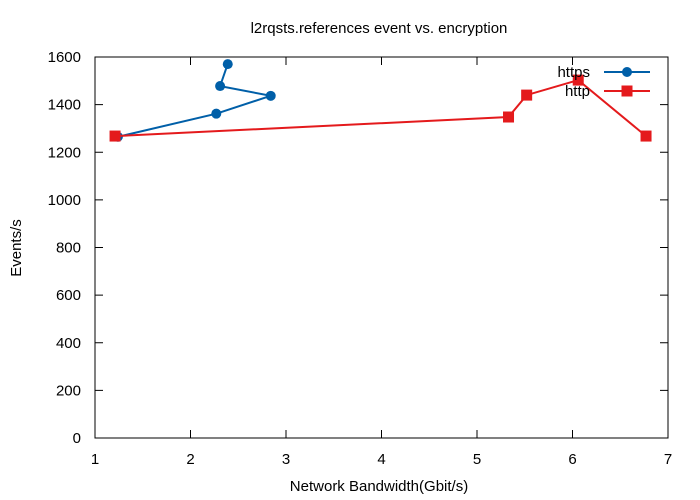 The width and height of the screenshot is (700, 500). Describe the element at coordinates (477, 459) in the screenshot. I see `x-tick-label: 5` at that location.